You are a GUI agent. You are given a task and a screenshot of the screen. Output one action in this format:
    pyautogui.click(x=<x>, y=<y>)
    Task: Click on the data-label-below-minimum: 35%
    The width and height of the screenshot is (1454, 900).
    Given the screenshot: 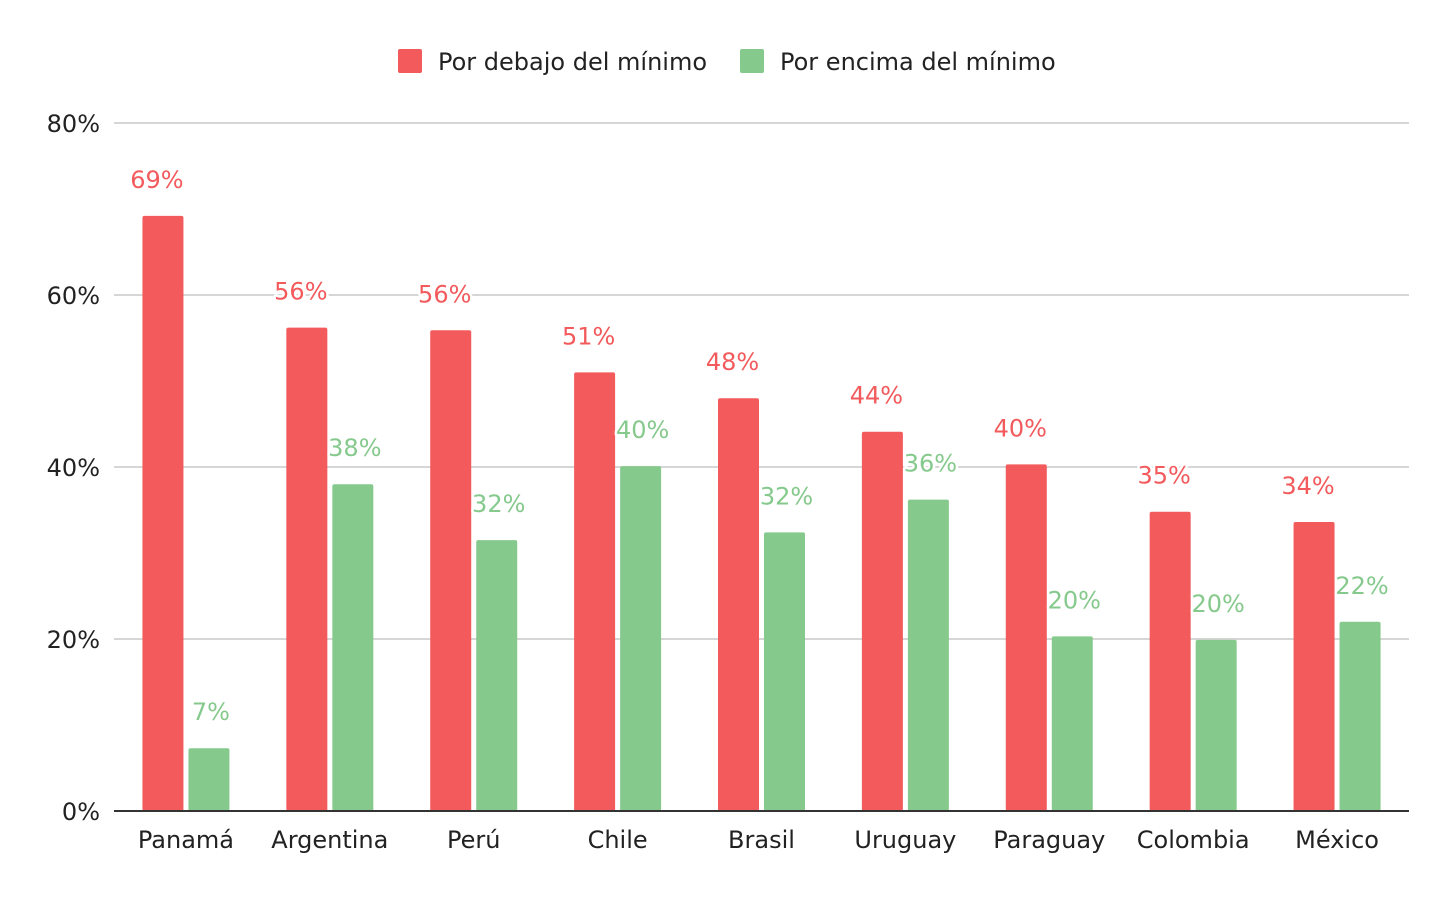 What is the action you would take?
    pyautogui.click(x=1163, y=476)
    